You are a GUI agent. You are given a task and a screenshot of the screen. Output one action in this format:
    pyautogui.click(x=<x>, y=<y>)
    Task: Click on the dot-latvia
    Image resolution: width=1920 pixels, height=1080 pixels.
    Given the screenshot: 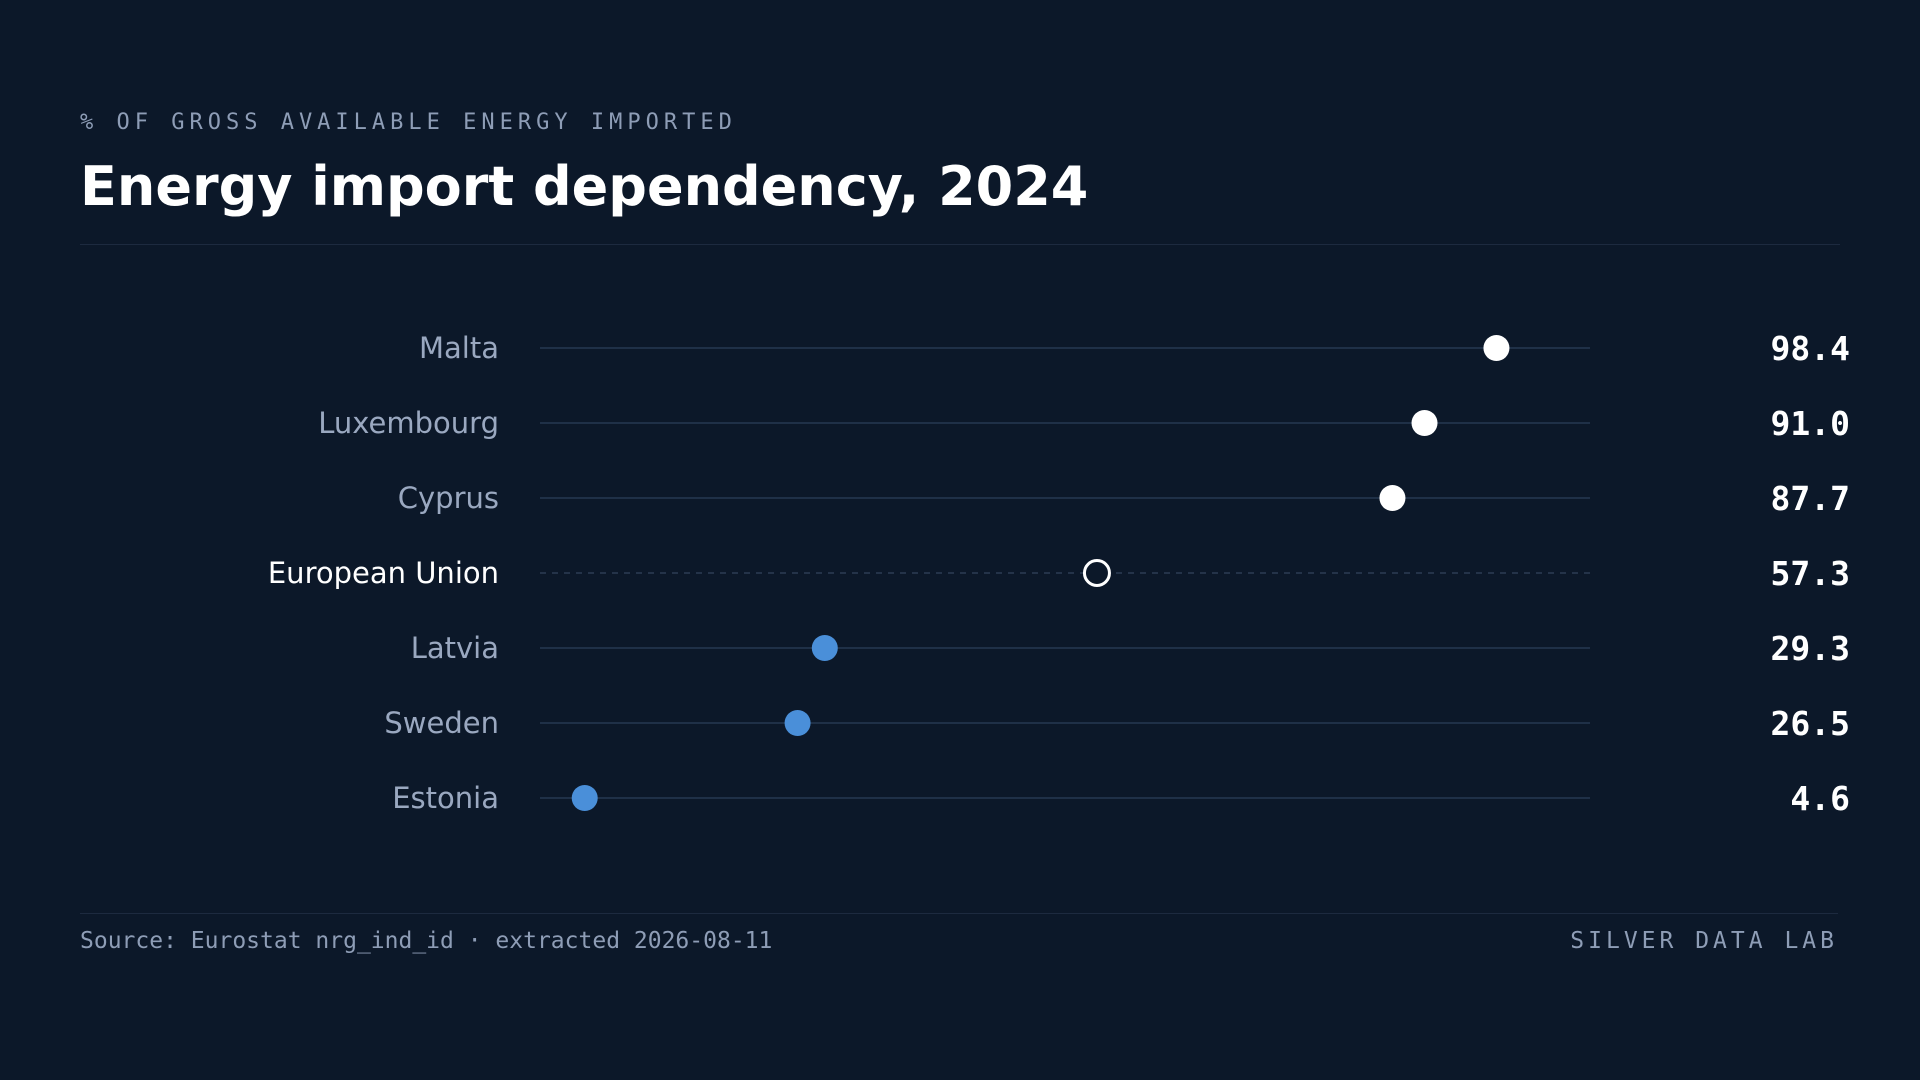 What is the action you would take?
    pyautogui.click(x=824, y=648)
    